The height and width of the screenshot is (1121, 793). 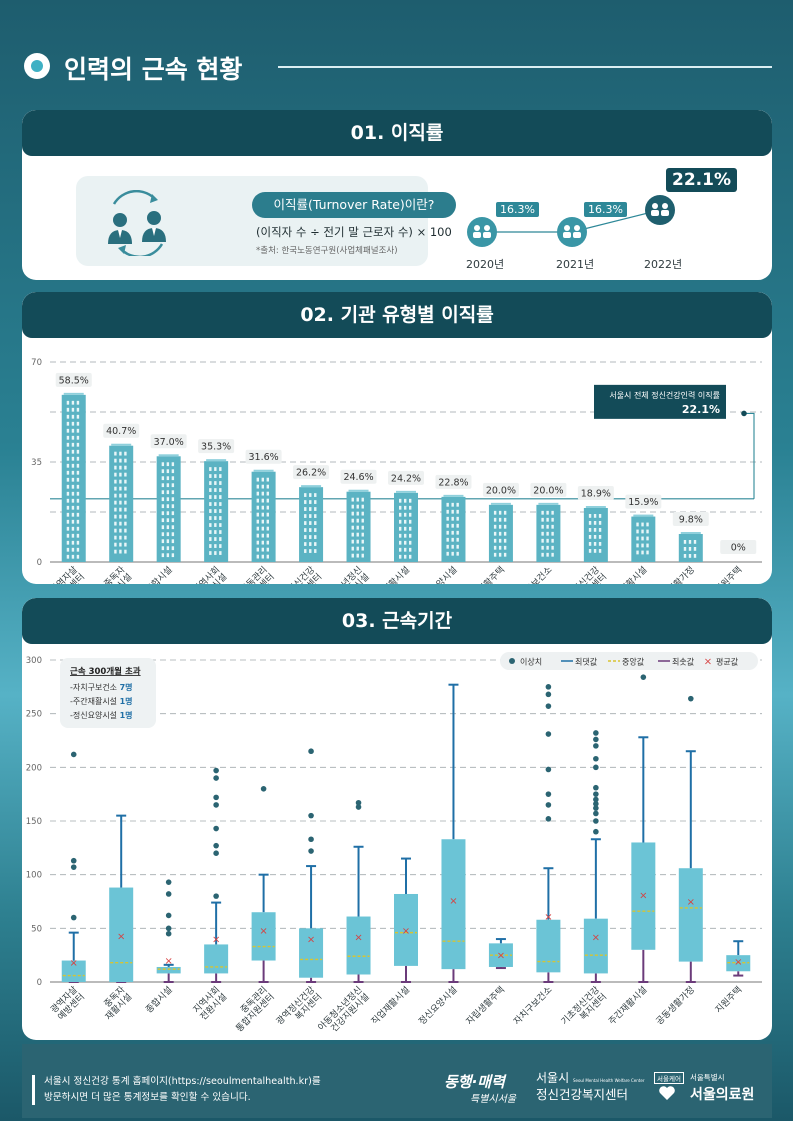 I want to click on category-label-line: 종합시설, so click(x=159, y=574).